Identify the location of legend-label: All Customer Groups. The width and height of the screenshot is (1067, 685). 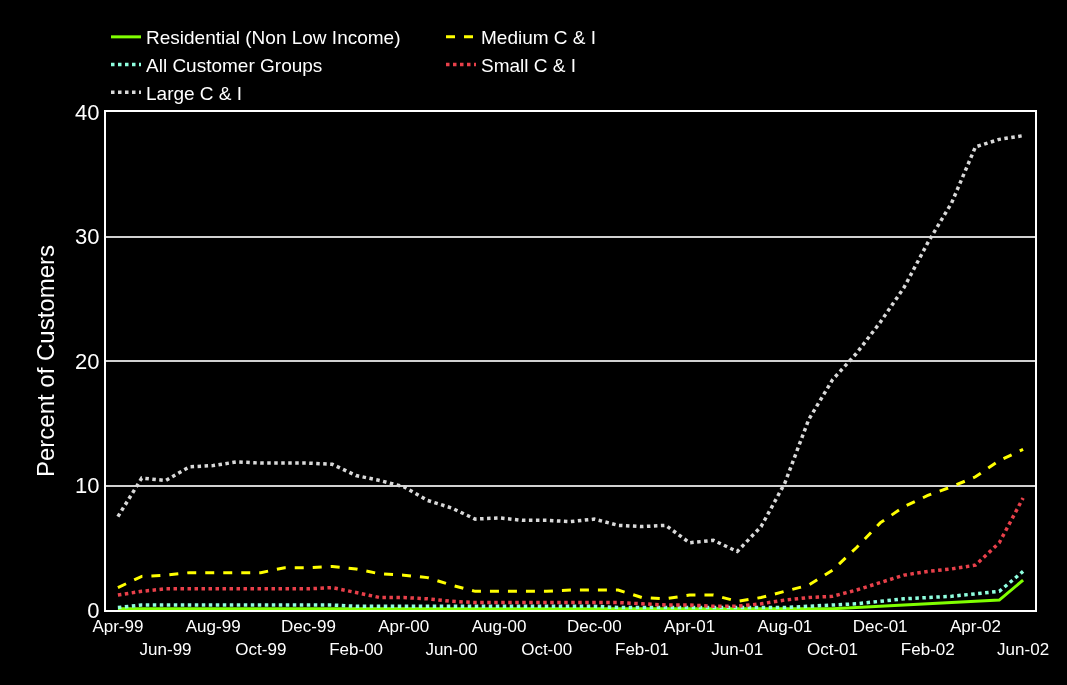
(234, 65).